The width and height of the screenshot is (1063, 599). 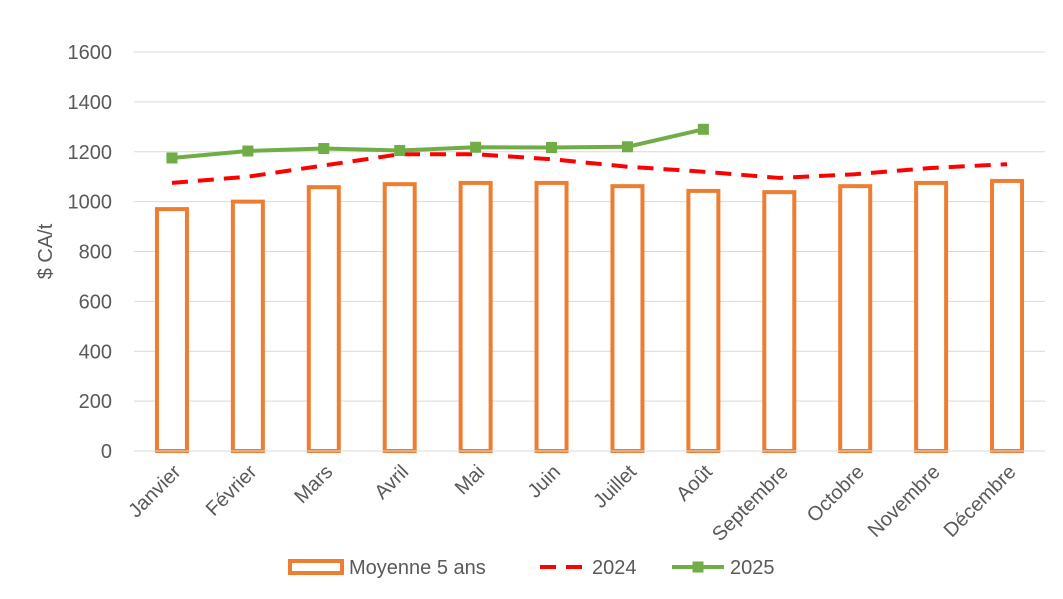 I want to click on x-tick-label: Décembre, so click(x=980, y=501).